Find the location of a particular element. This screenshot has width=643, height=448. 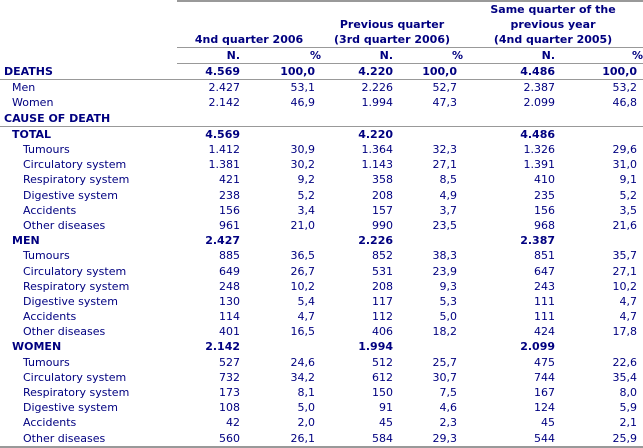

percent-cell: 25,7 is located at coordinates (445, 362).